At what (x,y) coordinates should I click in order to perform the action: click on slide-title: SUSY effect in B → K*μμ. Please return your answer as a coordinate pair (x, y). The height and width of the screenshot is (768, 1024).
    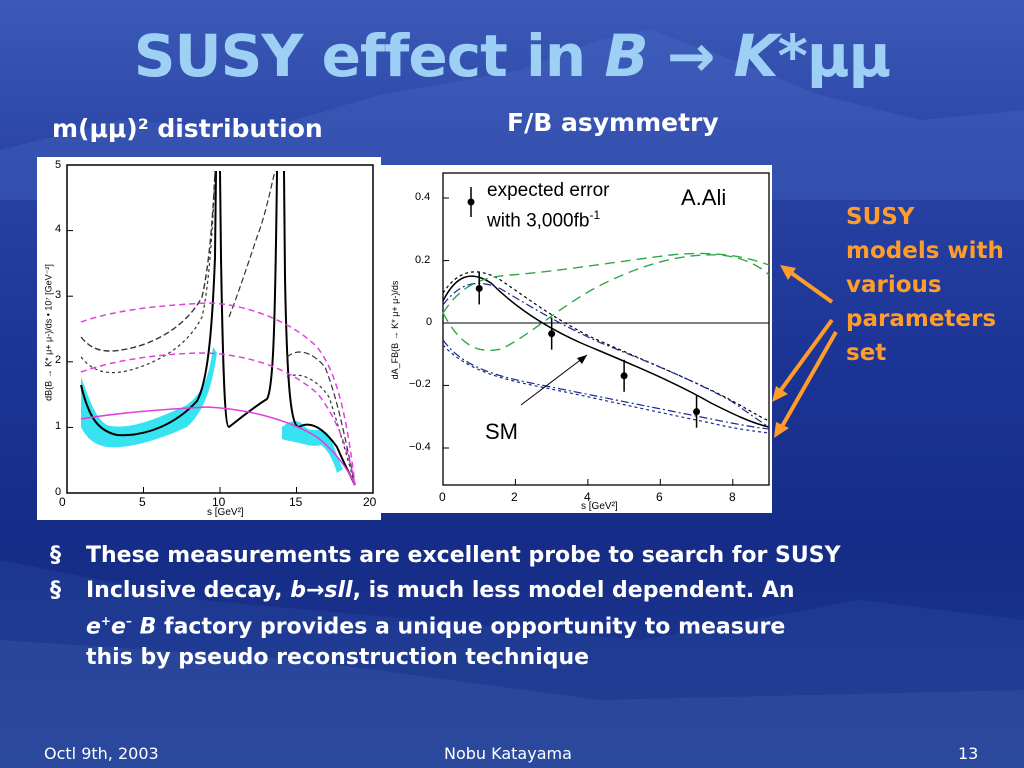
    Looking at the image, I should click on (512, 56).